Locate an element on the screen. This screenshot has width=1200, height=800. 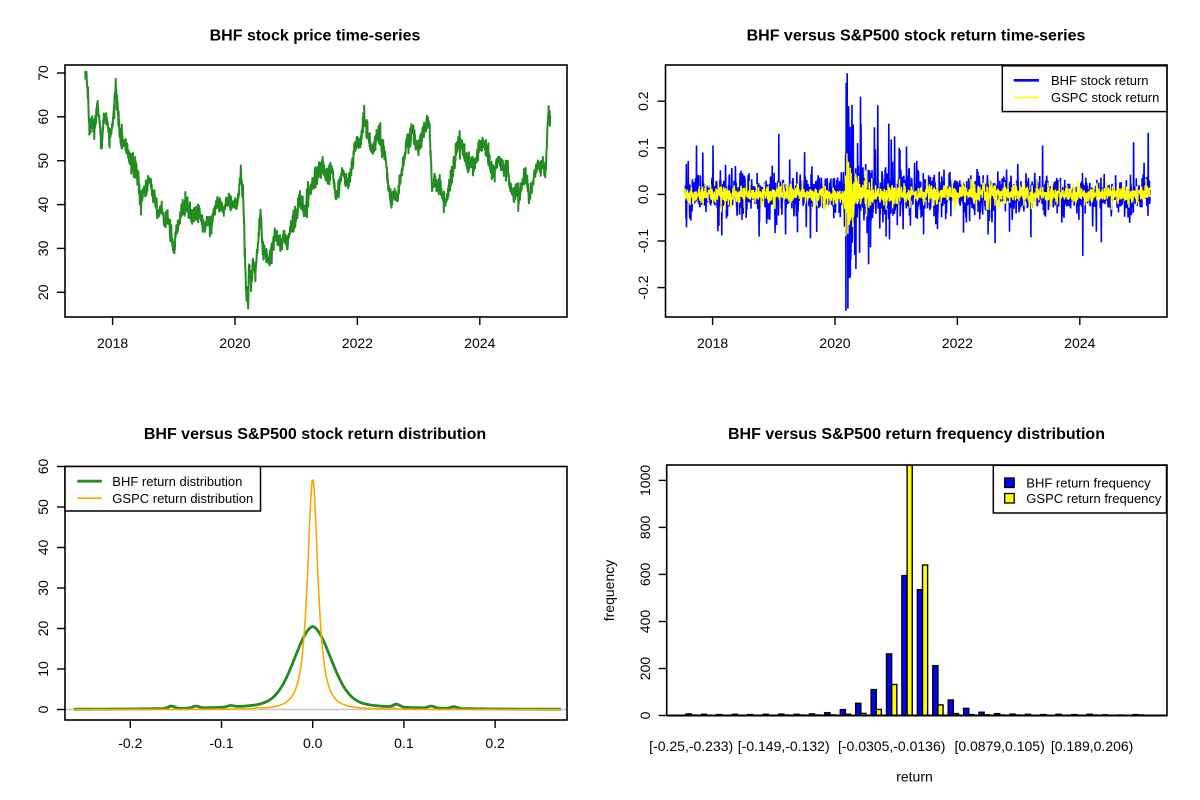
svg-text: [-0.149,-0.132) is located at coordinates (784, 746).